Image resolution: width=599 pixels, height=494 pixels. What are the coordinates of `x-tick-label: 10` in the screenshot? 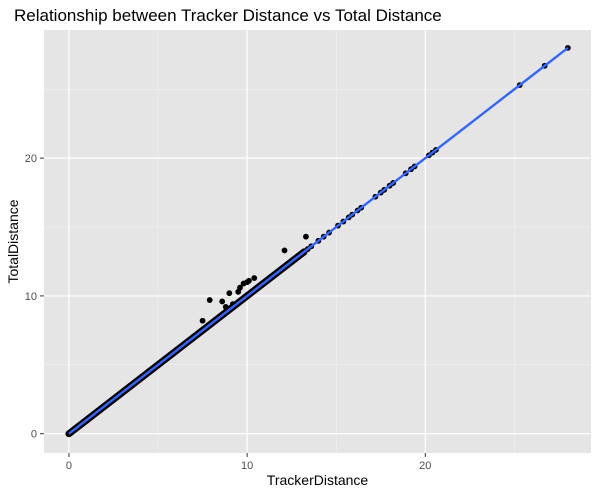 It's located at (247, 466).